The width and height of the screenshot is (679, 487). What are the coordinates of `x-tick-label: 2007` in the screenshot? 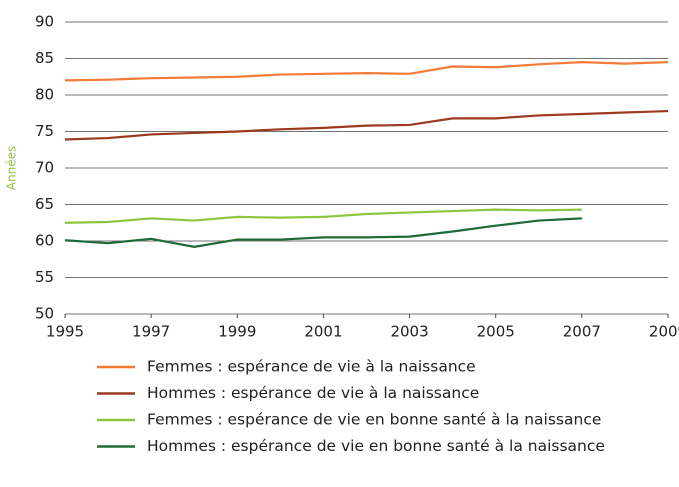 It's located at (582, 332).